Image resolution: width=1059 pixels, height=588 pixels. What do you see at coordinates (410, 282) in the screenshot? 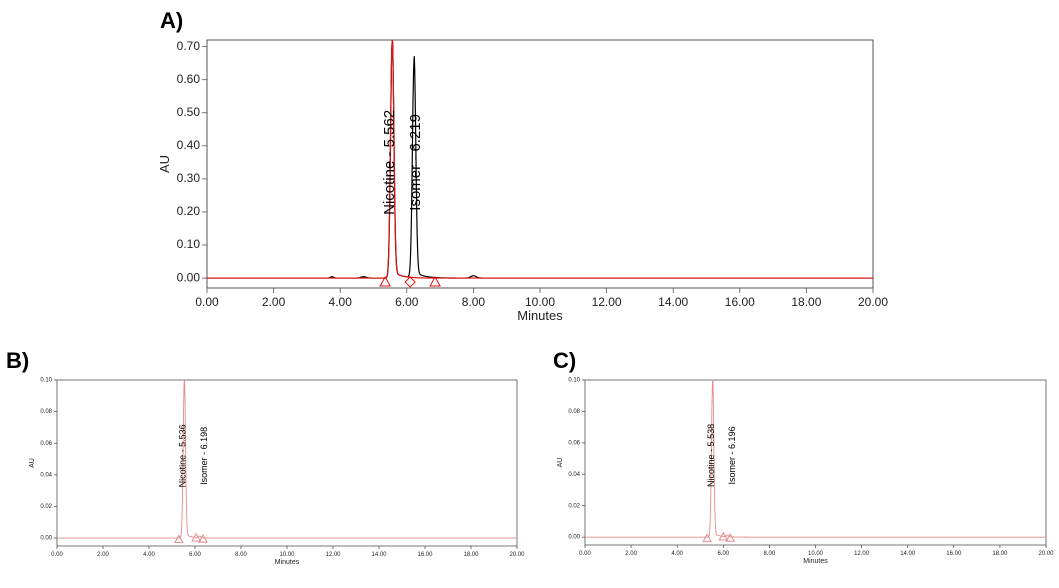
I see `integration-marker-diamond` at bounding box center [410, 282].